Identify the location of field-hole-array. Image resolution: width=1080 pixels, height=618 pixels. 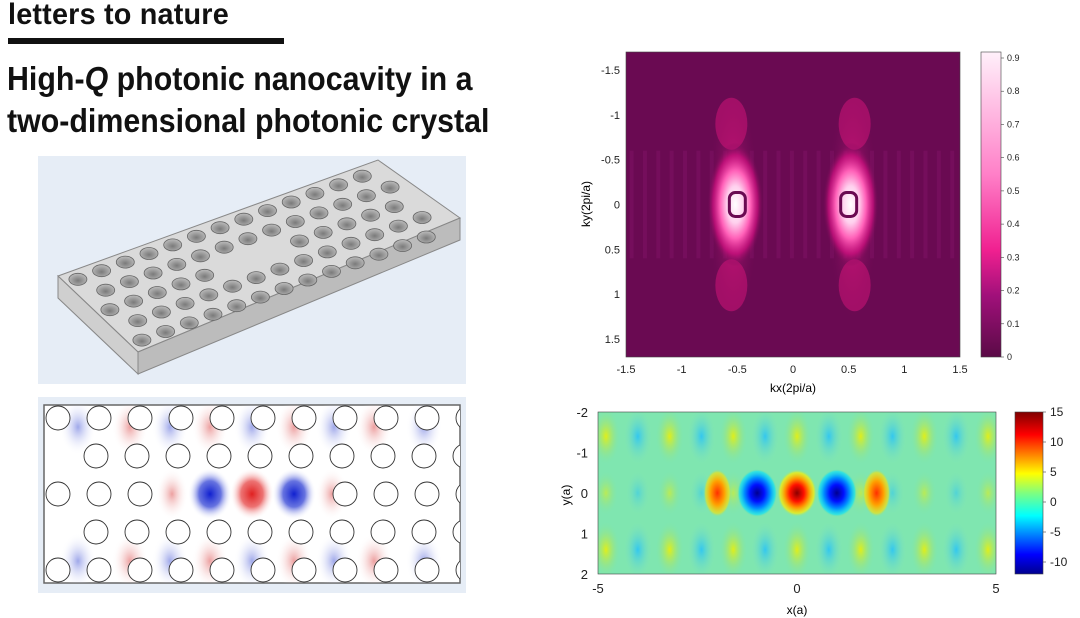
(252, 494).